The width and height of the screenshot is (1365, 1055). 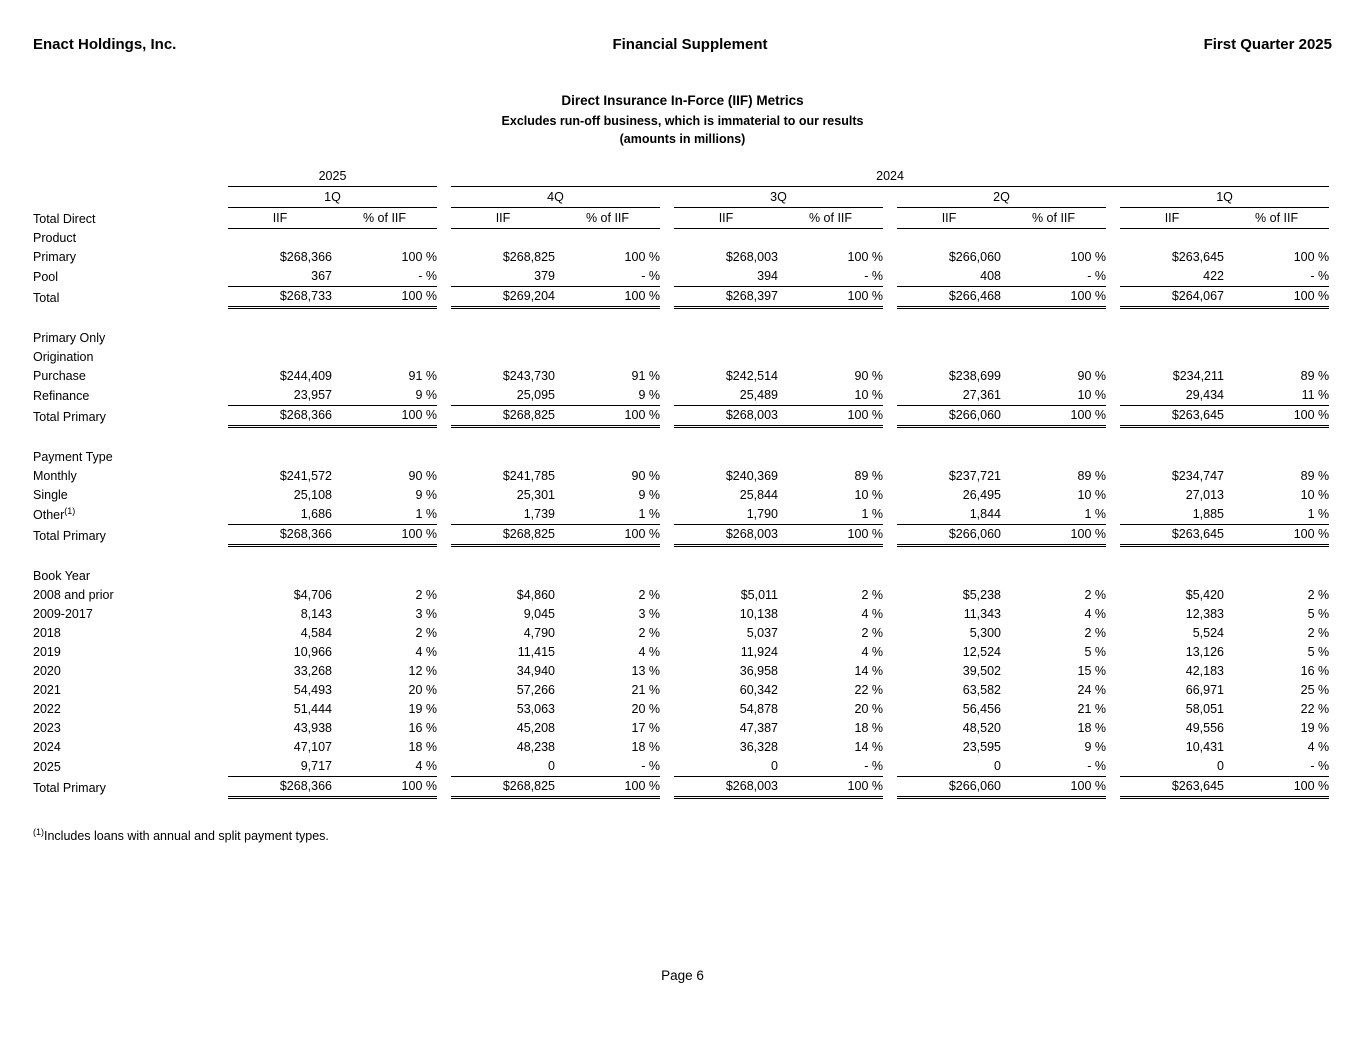 What do you see at coordinates (690, 44) in the screenshot?
I see `document-title: Financial Supplement` at bounding box center [690, 44].